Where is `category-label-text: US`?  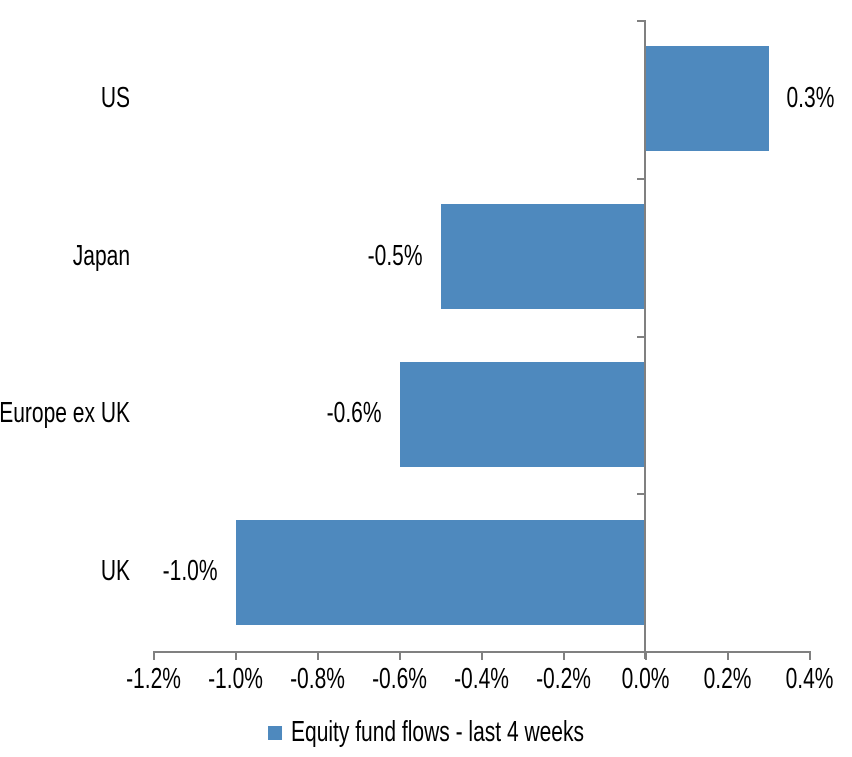 category-label-text: US is located at coordinates (115, 98).